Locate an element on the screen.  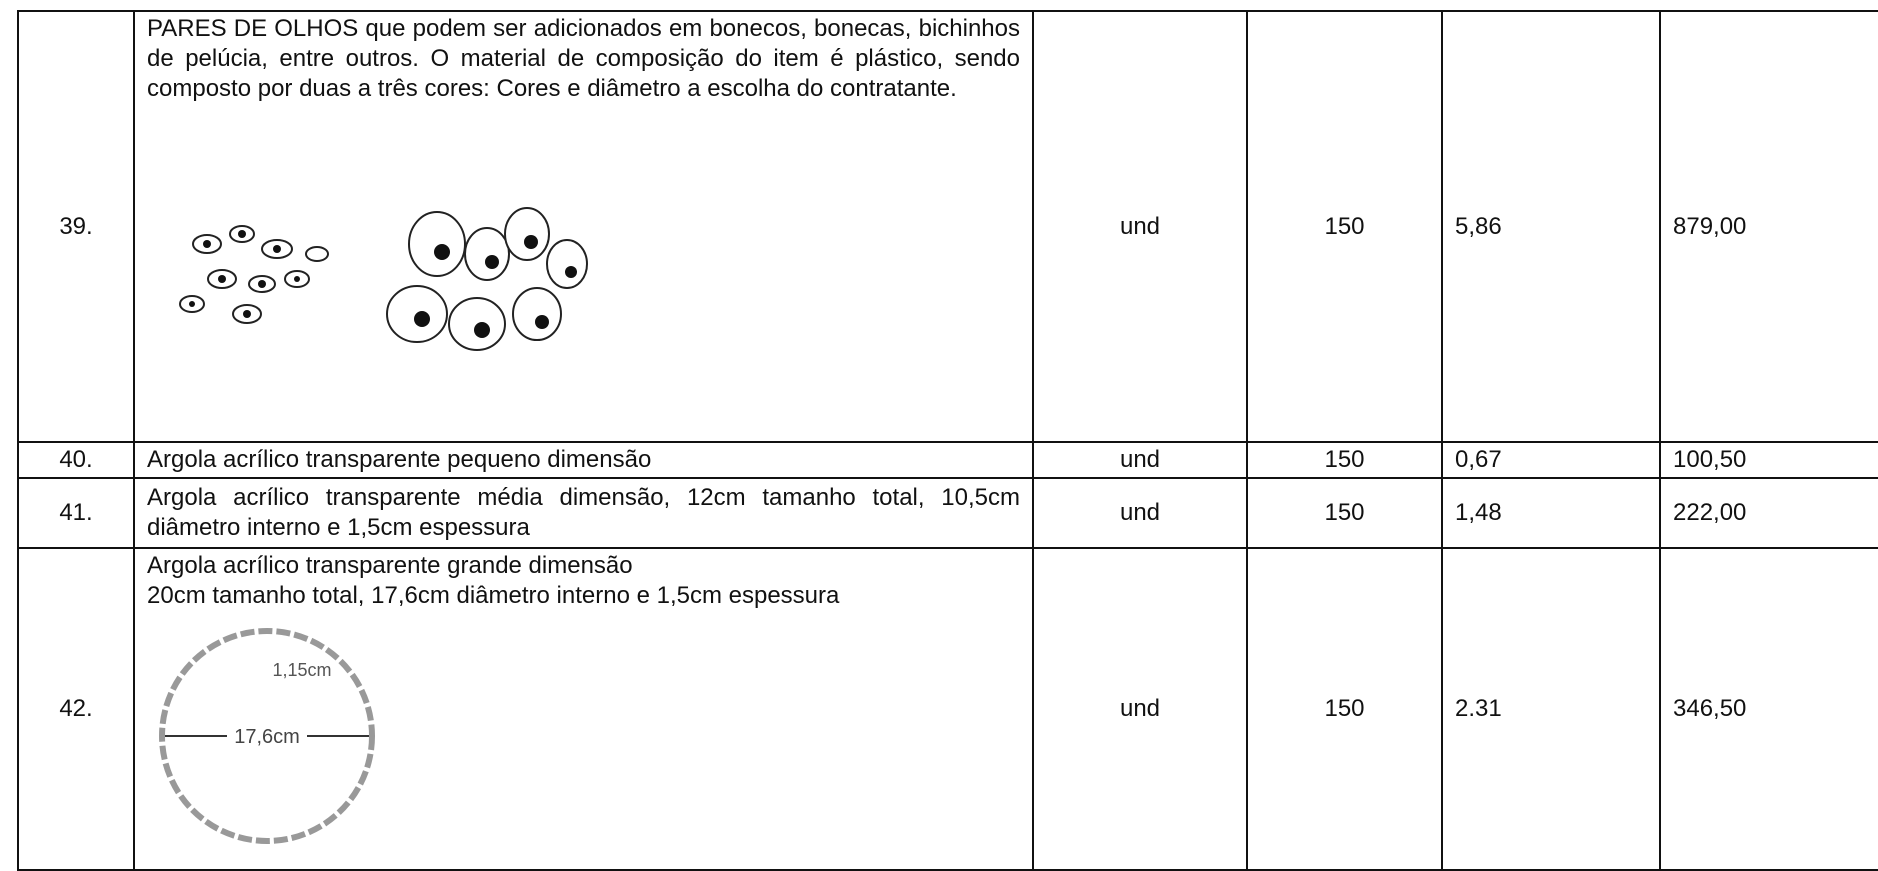
total: 879,00 is located at coordinates (1768, 226).